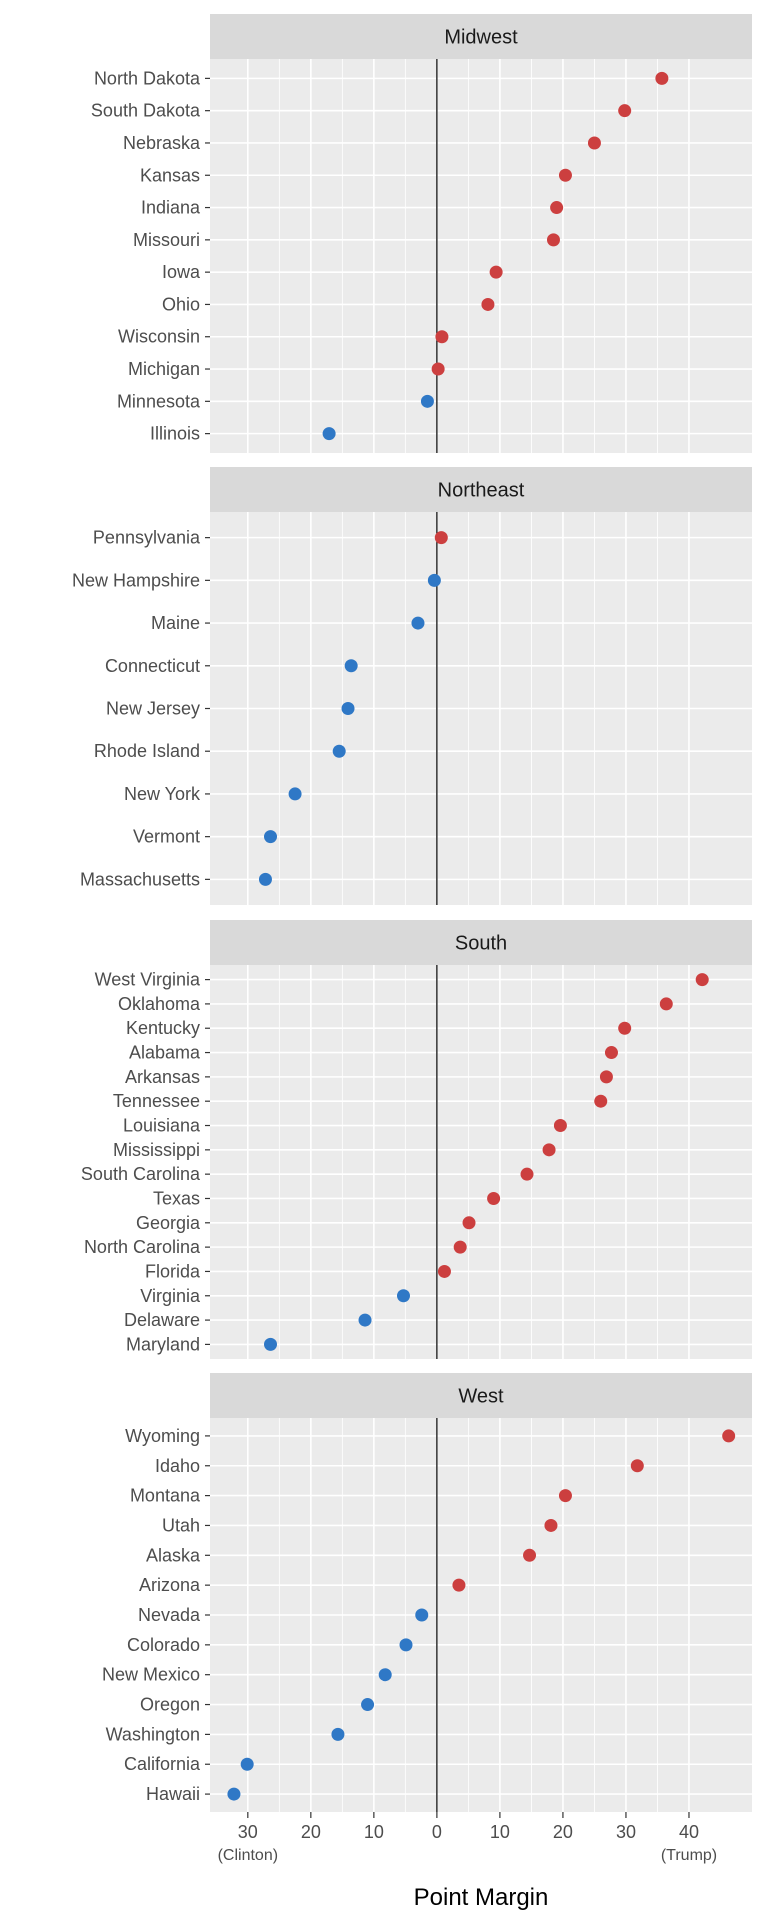 This screenshot has width=768, height=1920. What do you see at coordinates (162, 794) in the screenshot?
I see `state-label: New York` at bounding box center [162, 794].